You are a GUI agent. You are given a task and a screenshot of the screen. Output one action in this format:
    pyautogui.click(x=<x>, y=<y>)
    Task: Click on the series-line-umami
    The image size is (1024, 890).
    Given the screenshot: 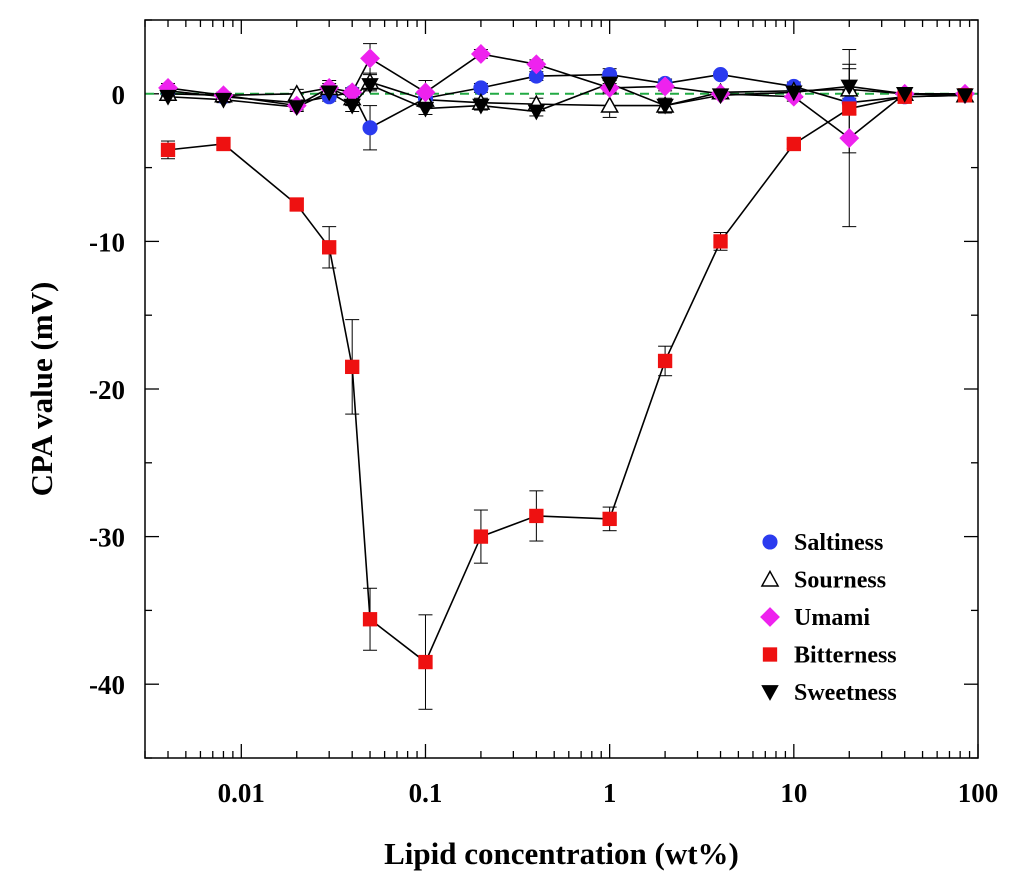 What is the action you would take?
    pyautogui.click(x=566, y=96)
    